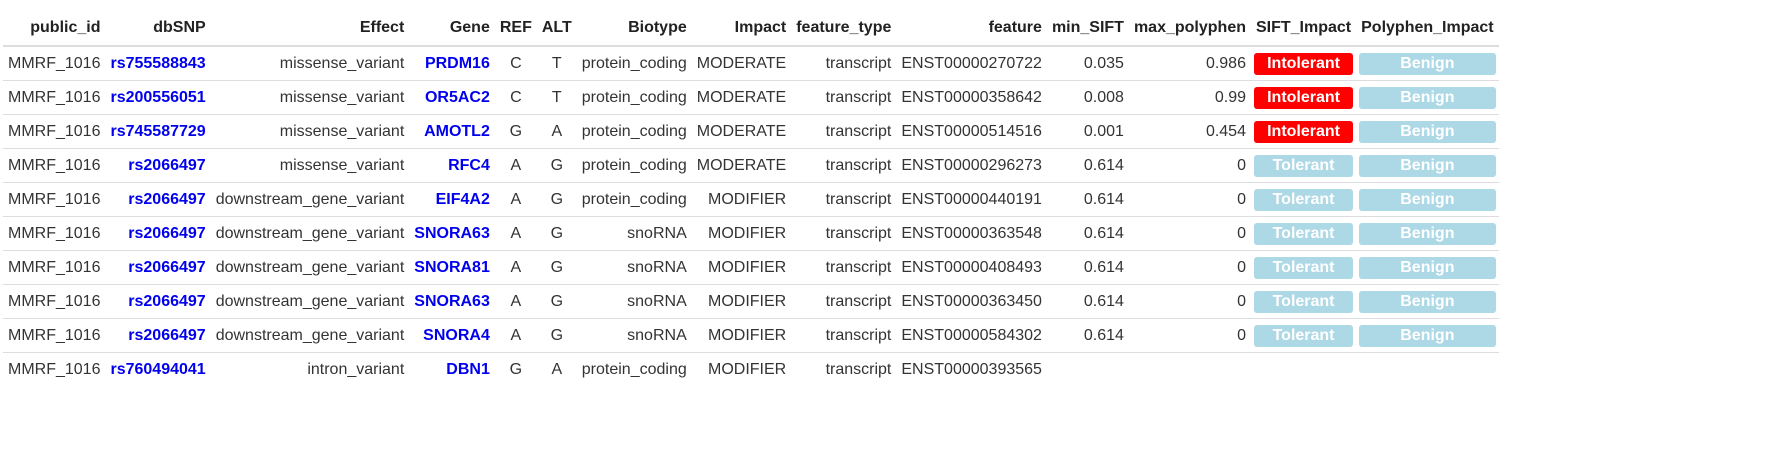 The height and width of the screenshot is (453, 1781). What do you see at coordinates (515, 29) in the screenshot?
I see `col-header-ref: REF` at bounding box center [515, 29].